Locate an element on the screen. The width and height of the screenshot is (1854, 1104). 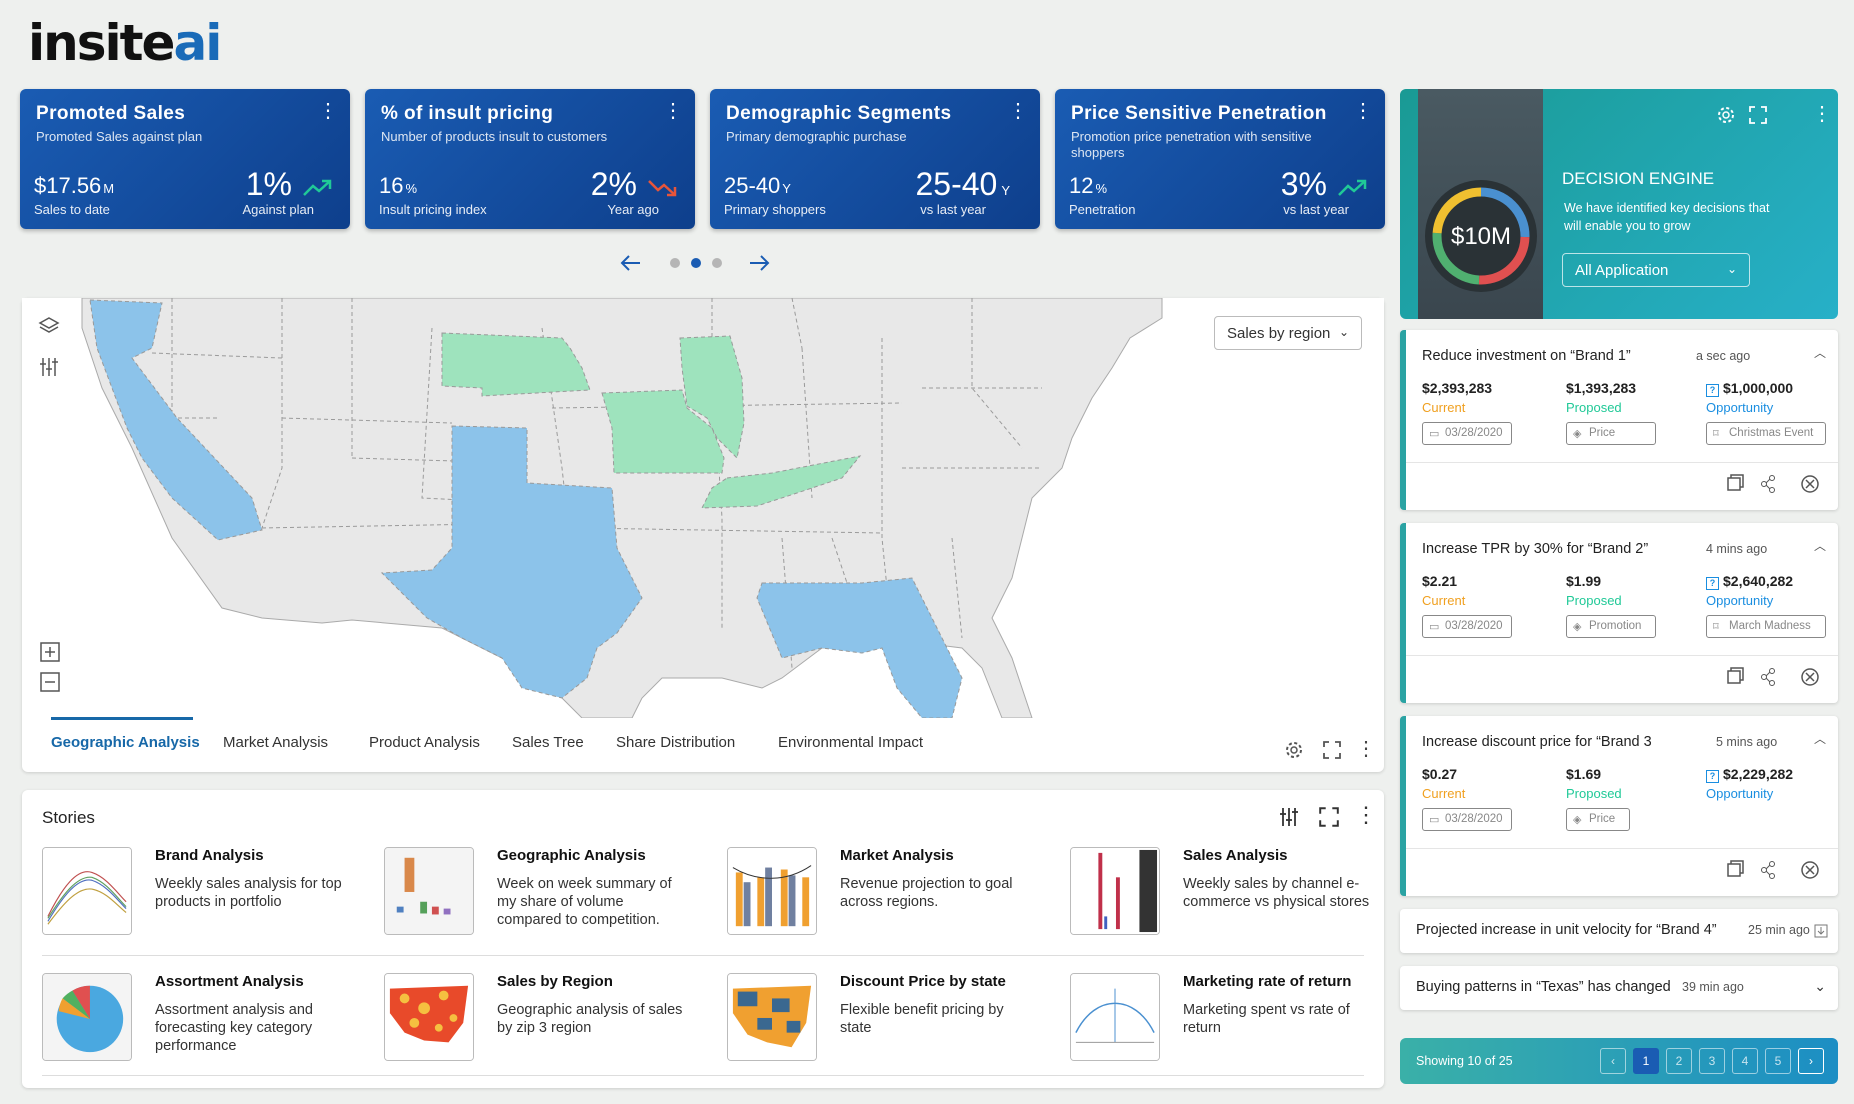
next-page-button: › is located at coordinates (1811, 1061).